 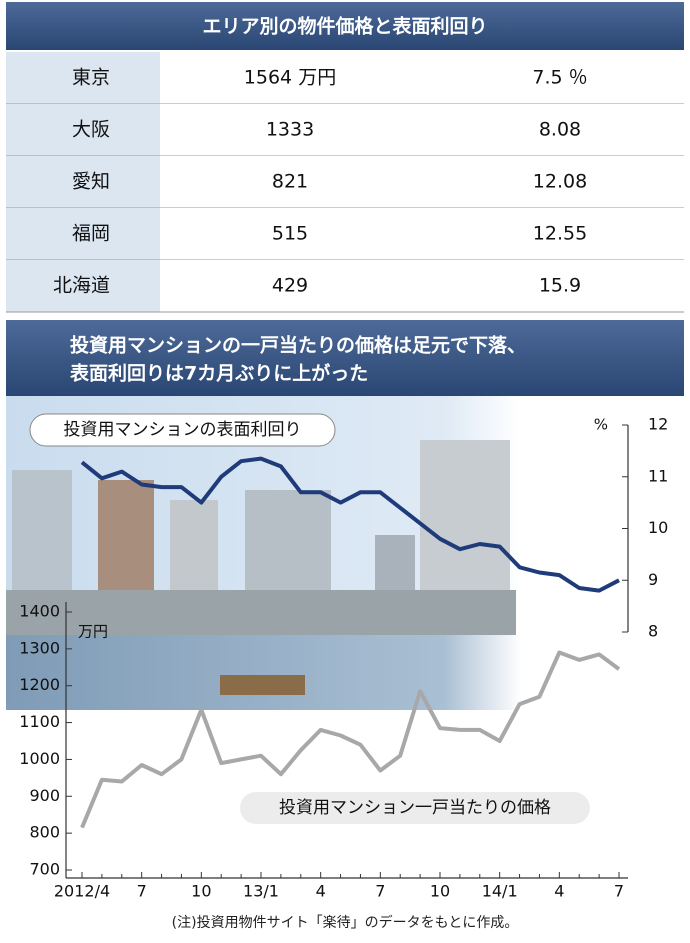 I want to click on y-axis-label: 万円, so click(x=93, y=632).